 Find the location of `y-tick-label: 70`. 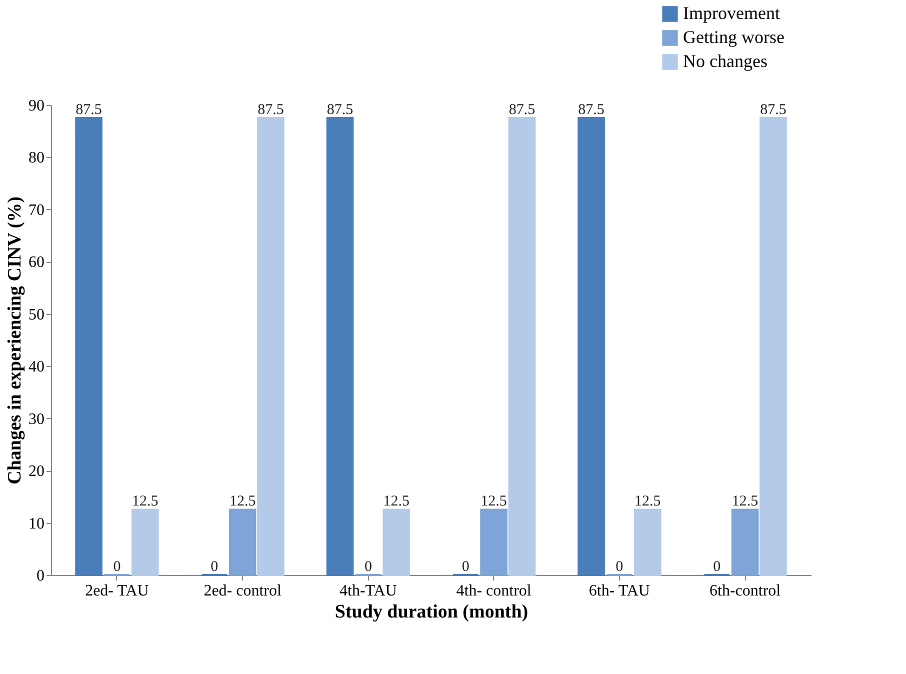

y-tick-label: 70 is located at coordinates (36, 210).